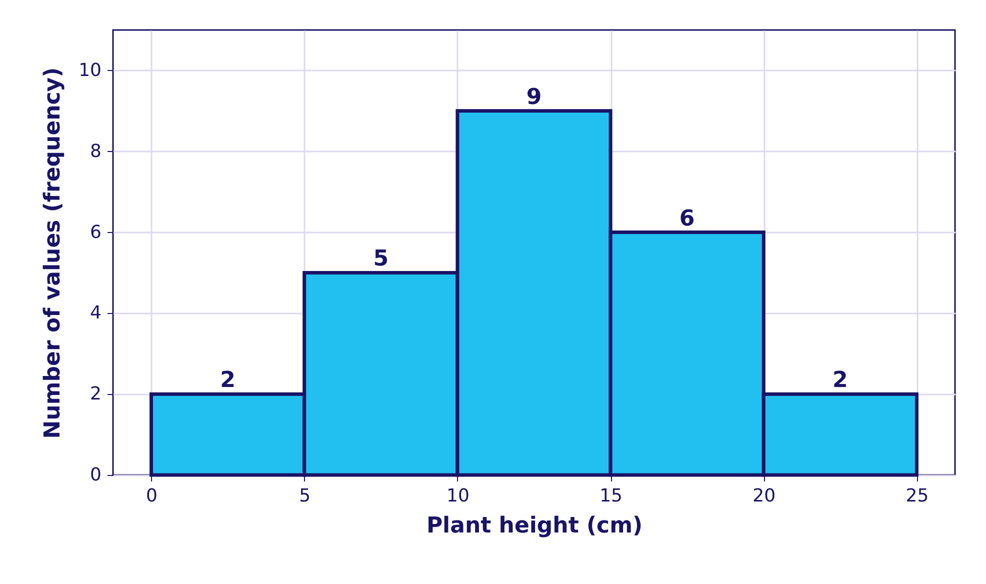 Image resolution: width=986 pixels, height=584 pixels. Describe the element at coordinates (381, 259) in the screenshot. I see `data-label: 5` at that location.